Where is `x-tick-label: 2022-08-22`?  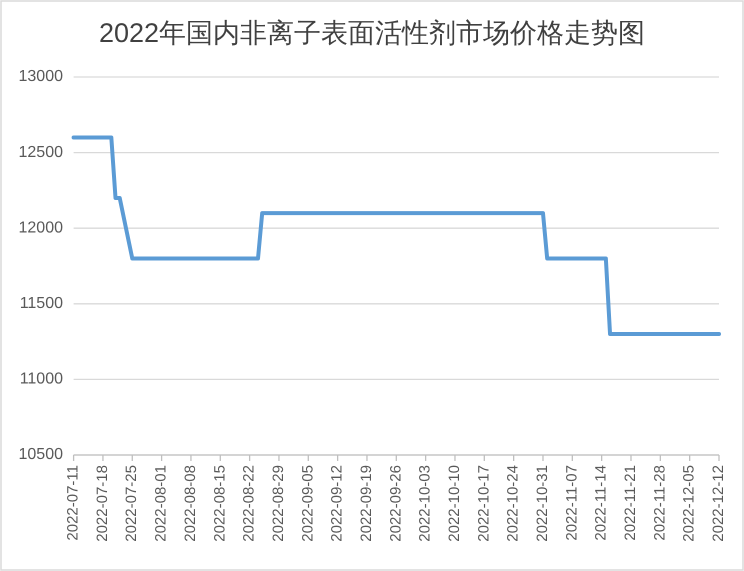
x-tick-label: 2022-08-22 is located at coordinates (249, 503).